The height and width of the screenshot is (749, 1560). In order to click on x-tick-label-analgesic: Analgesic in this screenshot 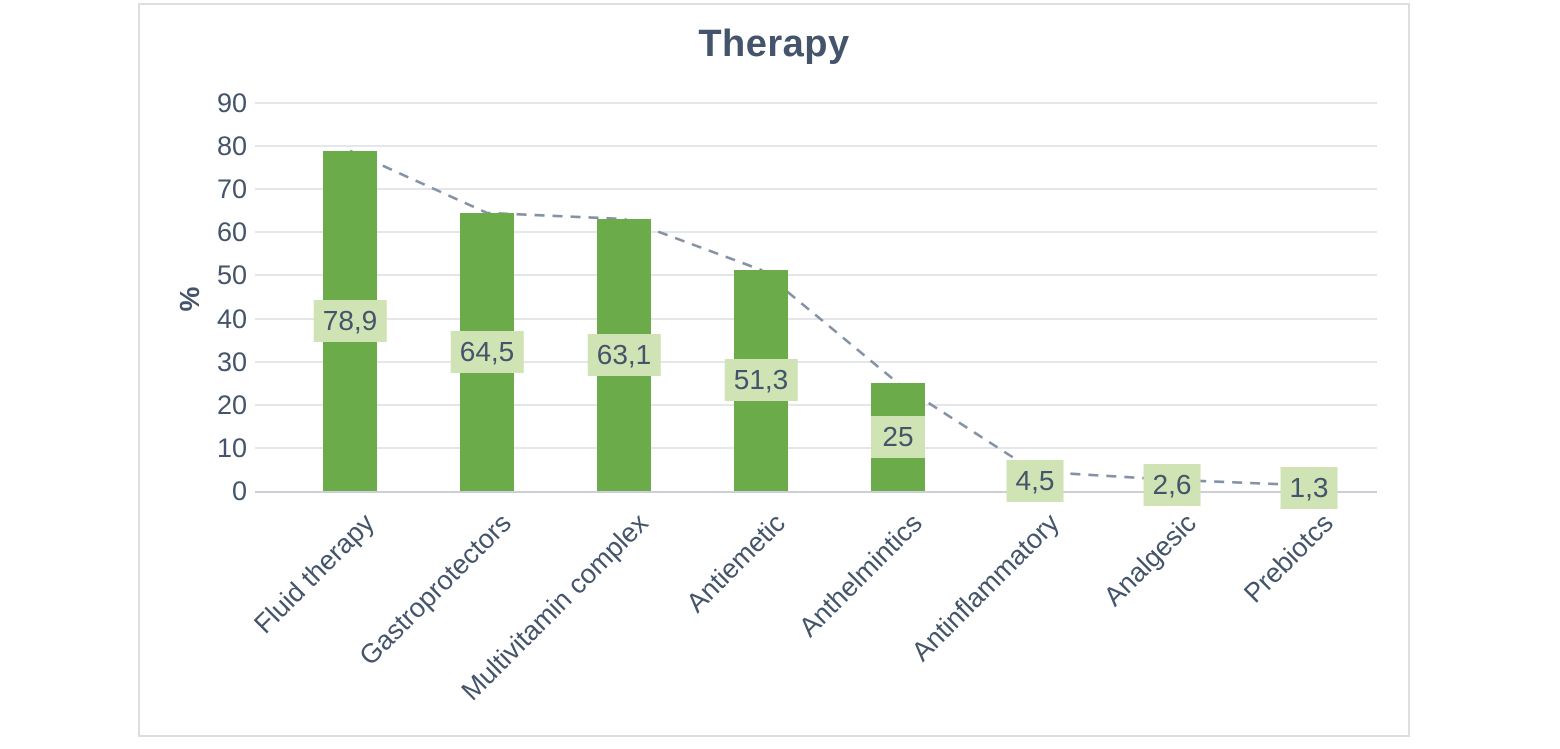, I will do `click(1149, 559)`.